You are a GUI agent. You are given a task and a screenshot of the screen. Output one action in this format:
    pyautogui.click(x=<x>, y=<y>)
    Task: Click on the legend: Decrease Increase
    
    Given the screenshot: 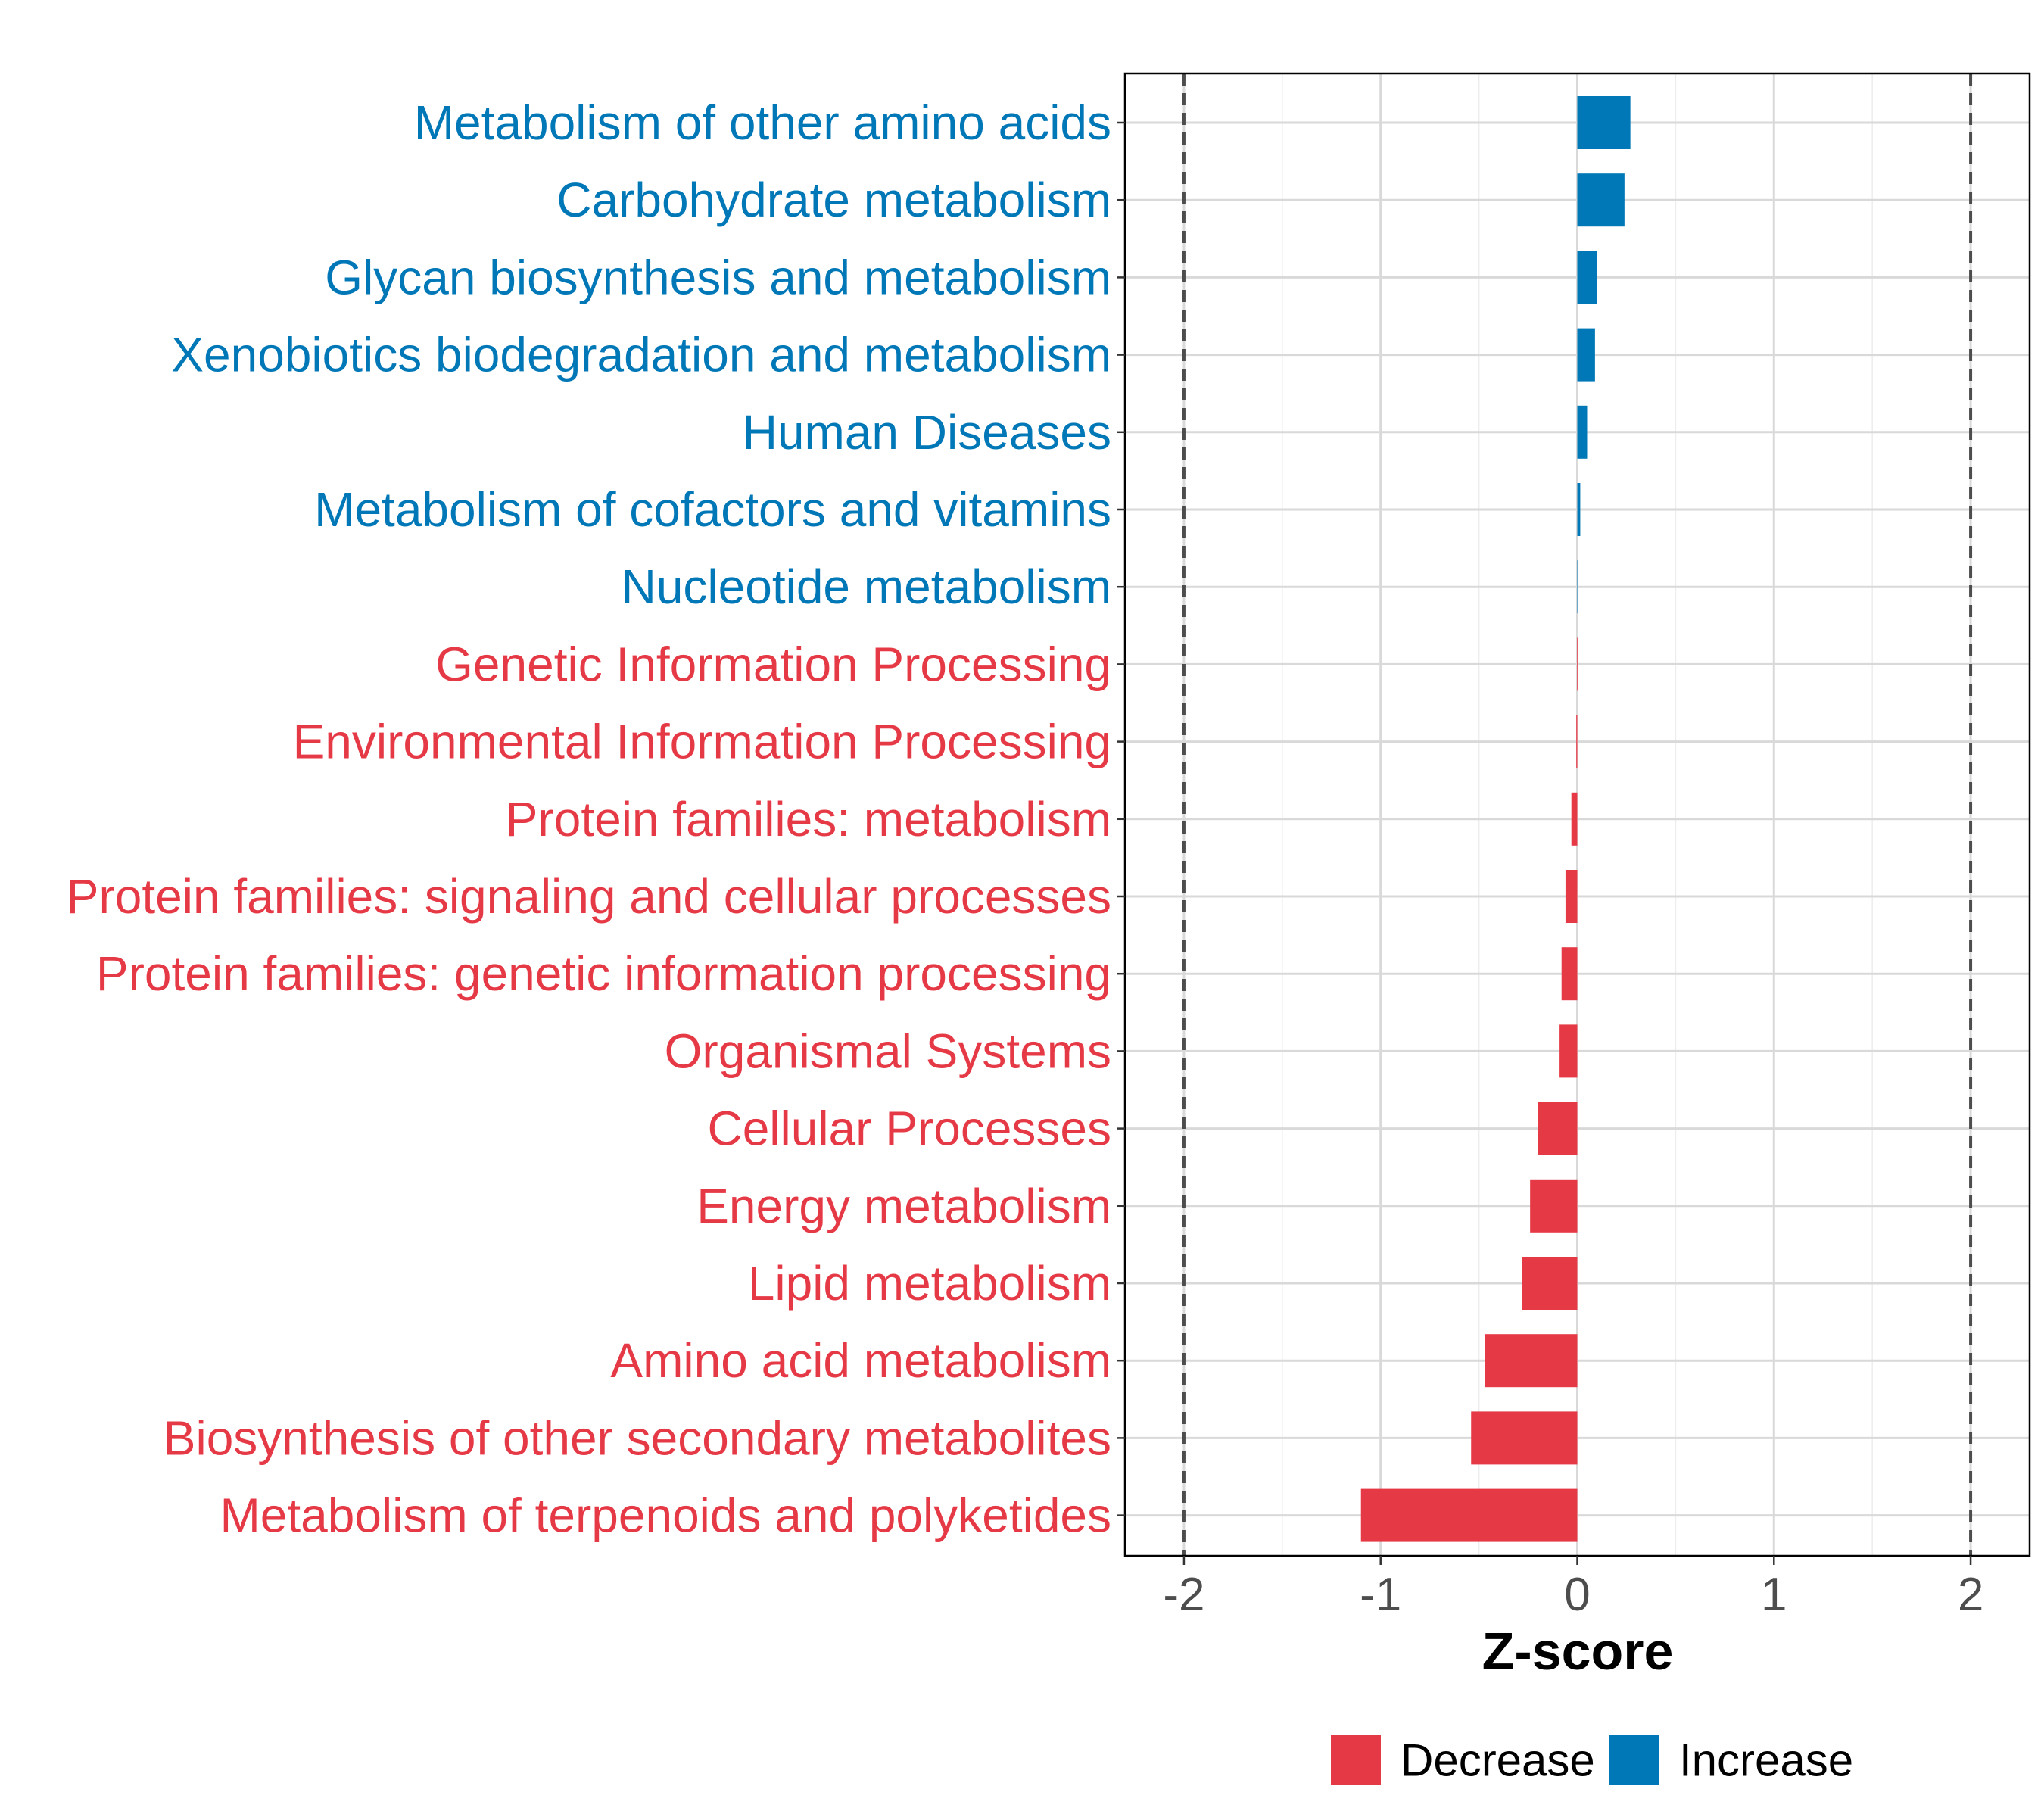 What is the action you would take?
    pyautogui.click(x=1592, y=1760)
    